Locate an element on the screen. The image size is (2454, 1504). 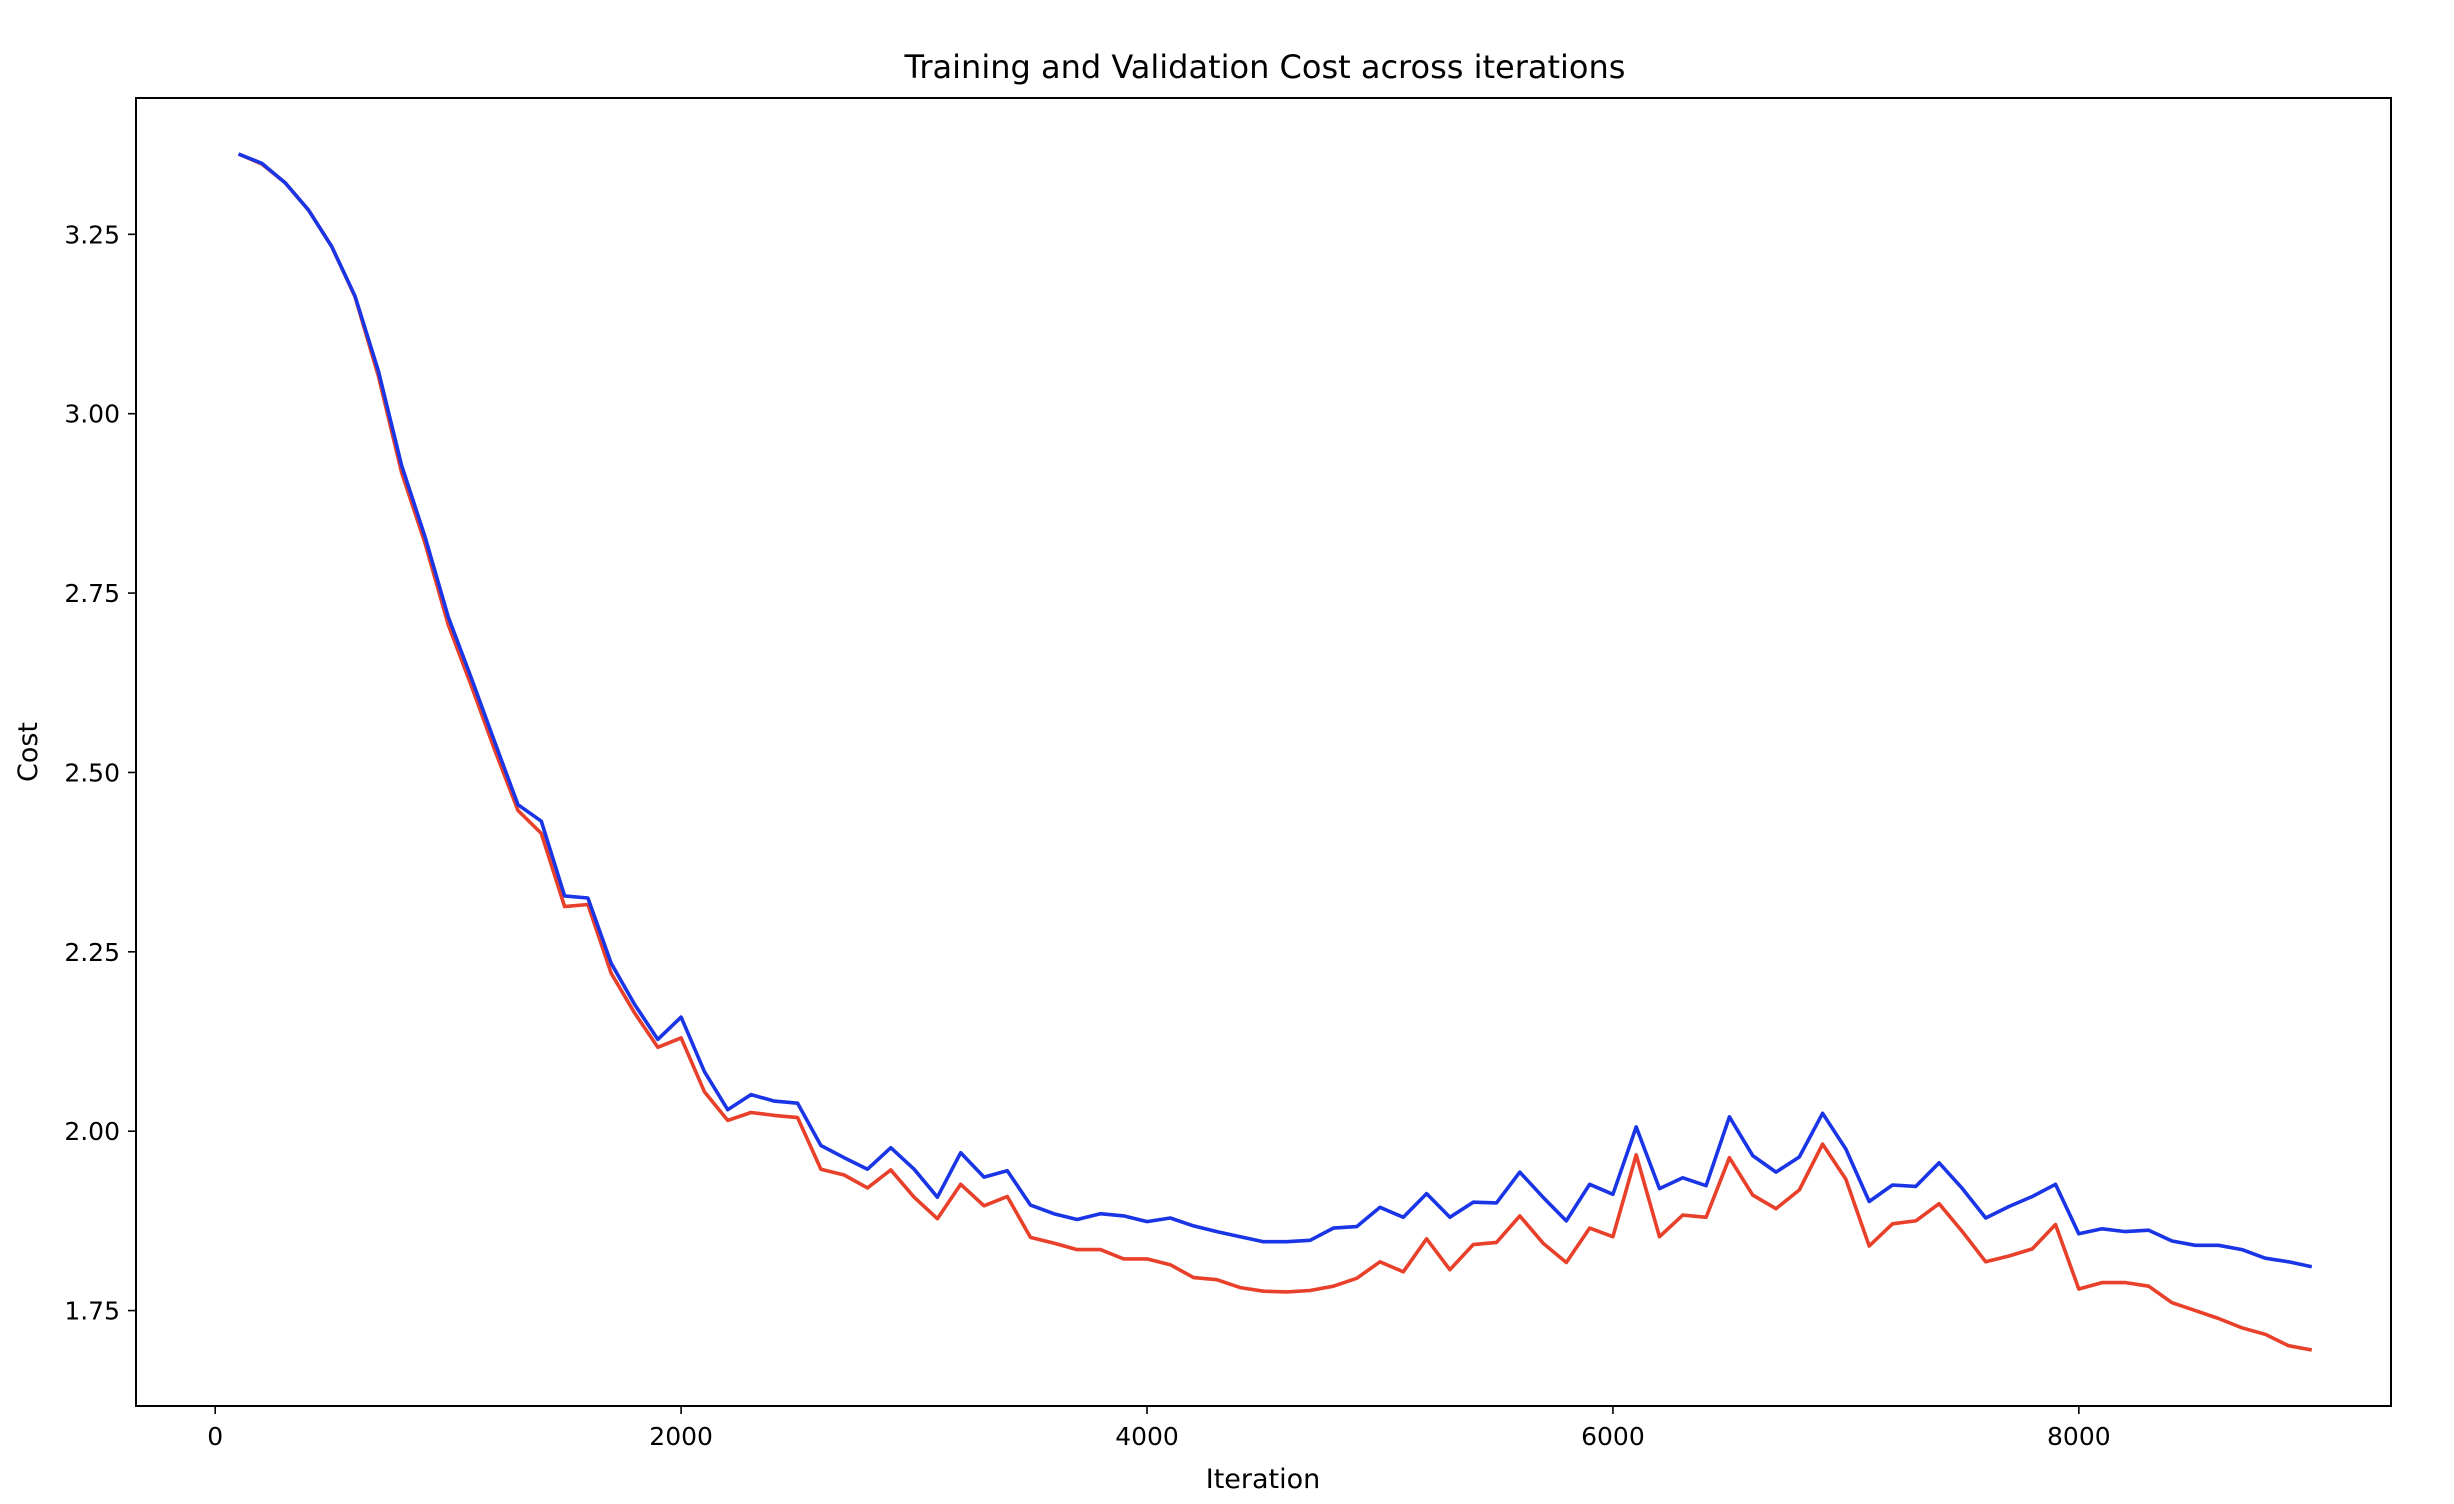
x-tick-label: 4000 is located at coordinates (1147, 1436).